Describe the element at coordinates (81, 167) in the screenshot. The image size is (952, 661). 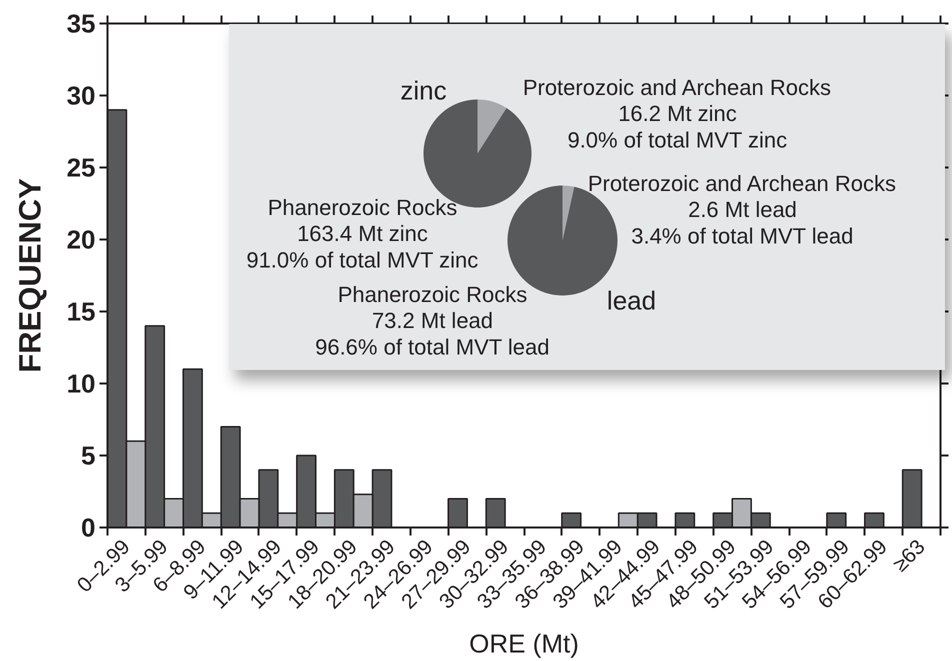
I see `y-tick-label: 25` at that location.